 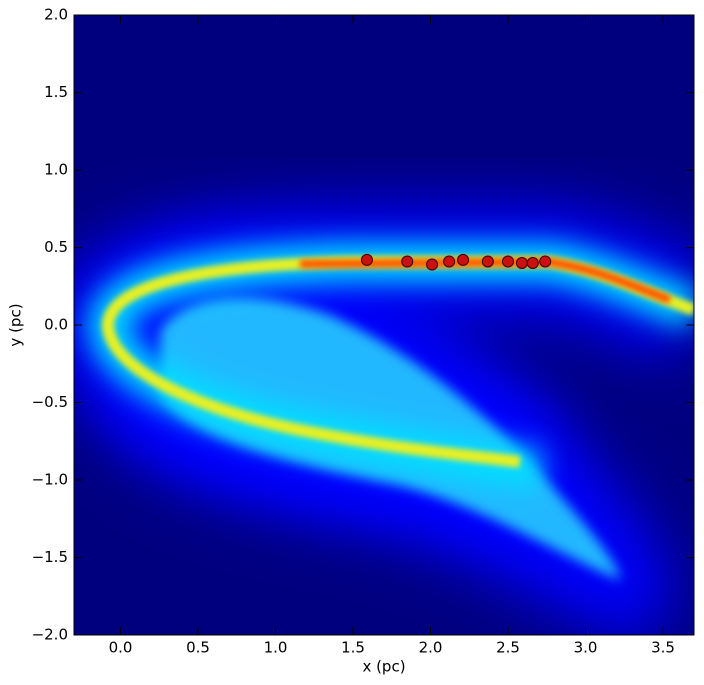 What do you see at coordinates (50, 402) in the screenshot?
I see `y-tick-label: −0.5` at bounding box center [50, 402].